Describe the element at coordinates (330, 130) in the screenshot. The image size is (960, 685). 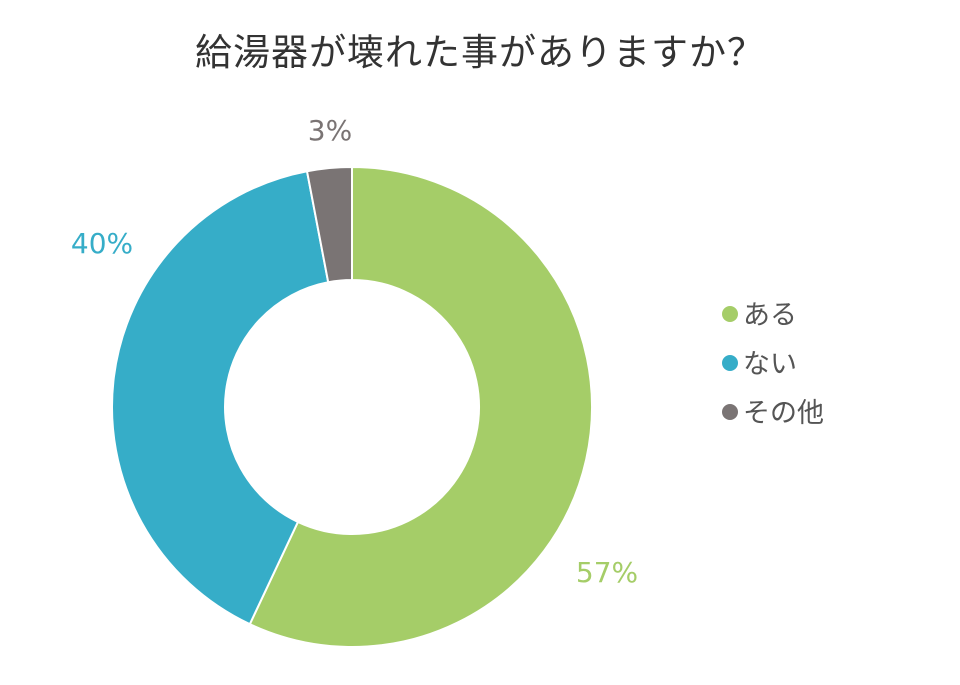
I see `value-label-3: 3%` at that location.